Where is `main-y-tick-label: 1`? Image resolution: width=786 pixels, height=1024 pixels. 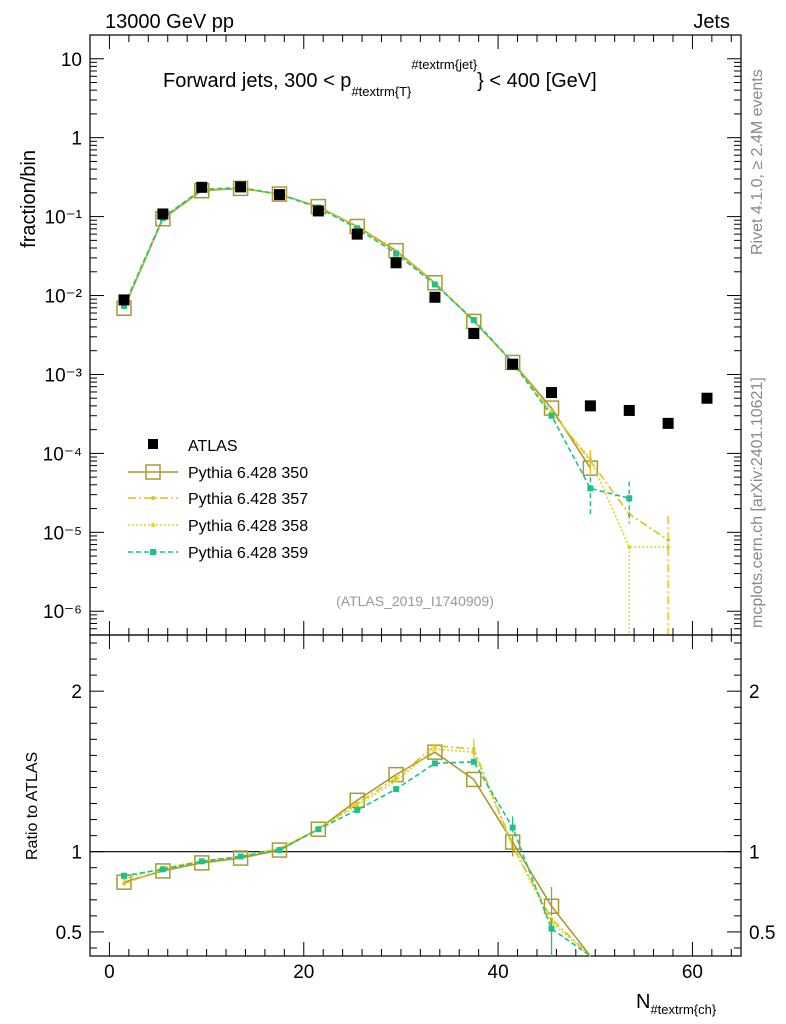 main-y-tick-label: 1 is located at coordinates (76, 139).